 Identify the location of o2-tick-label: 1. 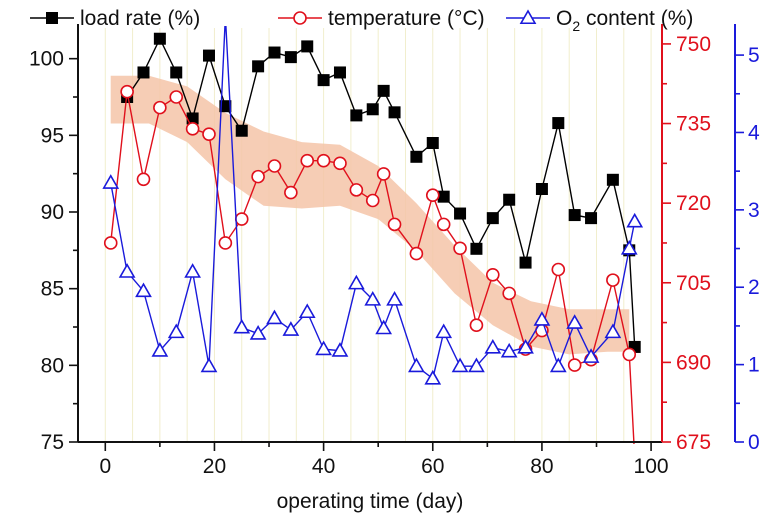
(754, 365).